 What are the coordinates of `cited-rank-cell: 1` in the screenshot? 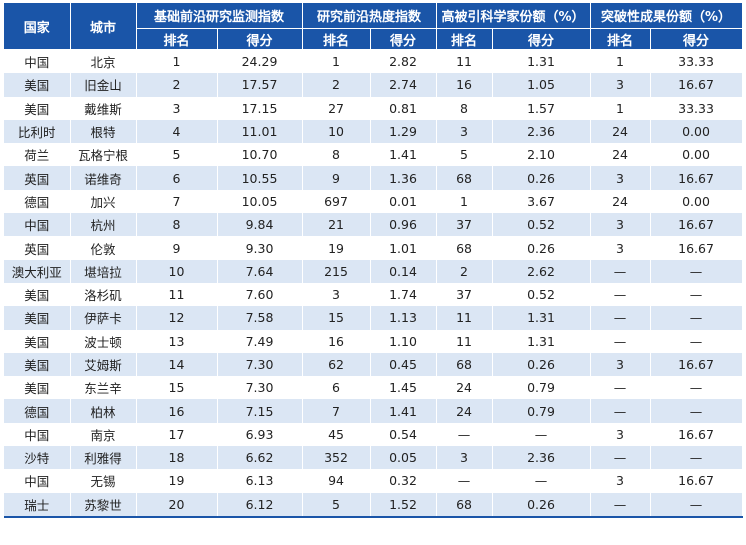 It's located at (464, 201).